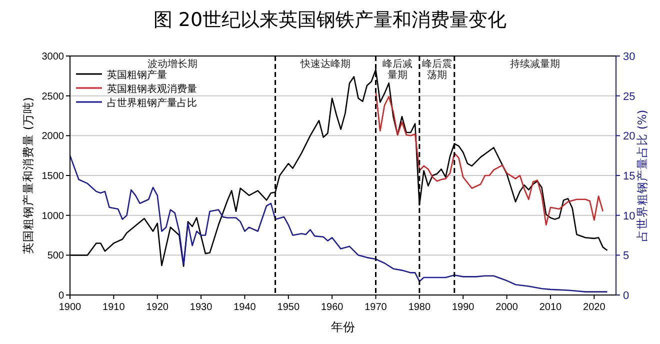 This screenshot has height=344, width=660. What do you see at coordinates (629, 216) in the screenshot?
I see `y2-tick-label: 10` at bounding box center [629, 216].